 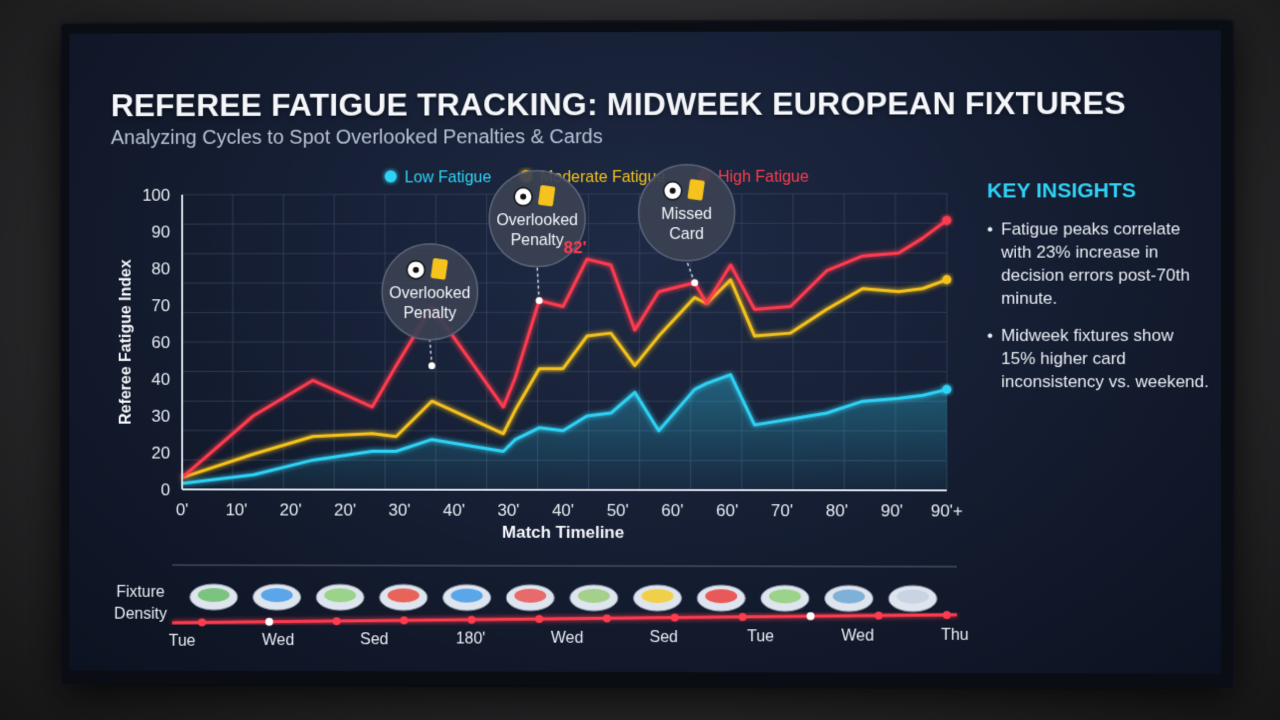 I want to click on fixture-density-label: Density, so click(x=140, y=614).